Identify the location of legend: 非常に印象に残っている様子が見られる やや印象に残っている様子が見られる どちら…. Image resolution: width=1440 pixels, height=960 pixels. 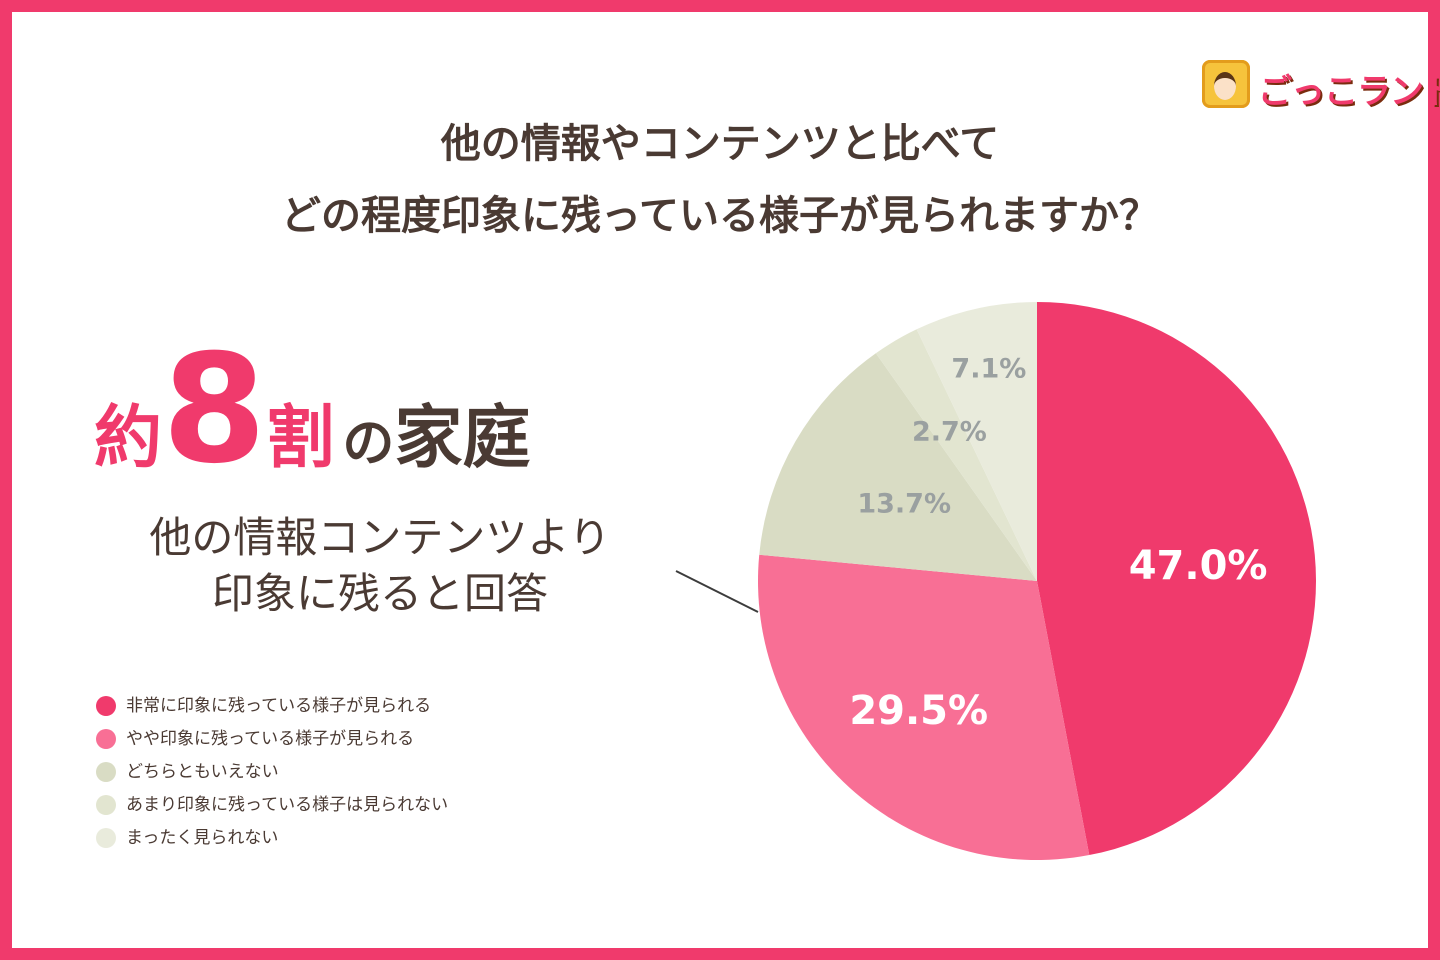
(306, 774).